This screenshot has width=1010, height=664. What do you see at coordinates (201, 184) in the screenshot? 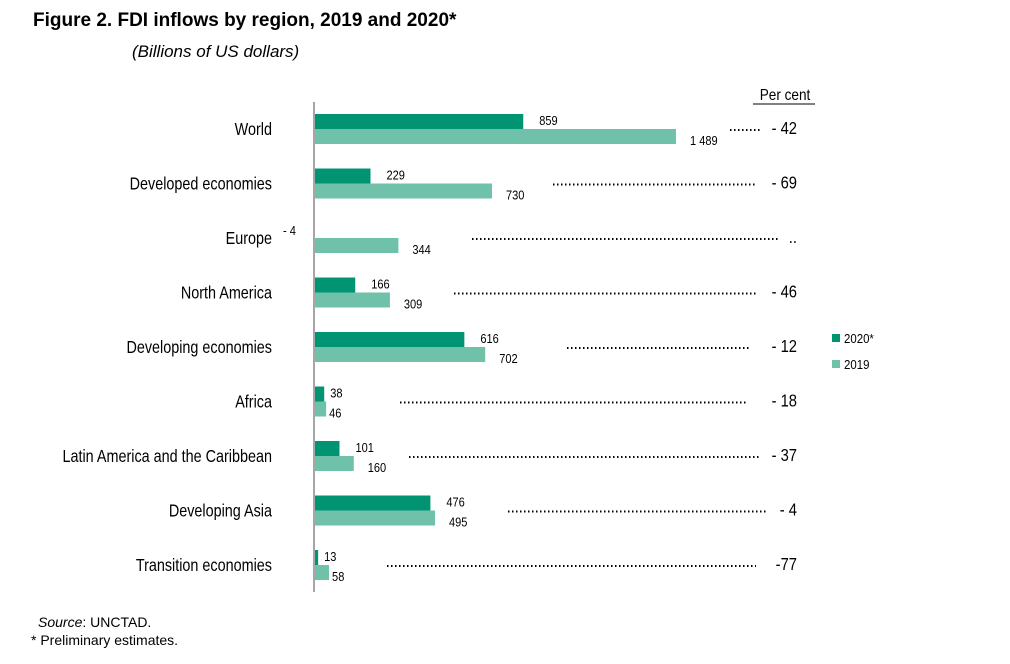
I see `category-label: Developed economies` at bounding box center [201, 184].